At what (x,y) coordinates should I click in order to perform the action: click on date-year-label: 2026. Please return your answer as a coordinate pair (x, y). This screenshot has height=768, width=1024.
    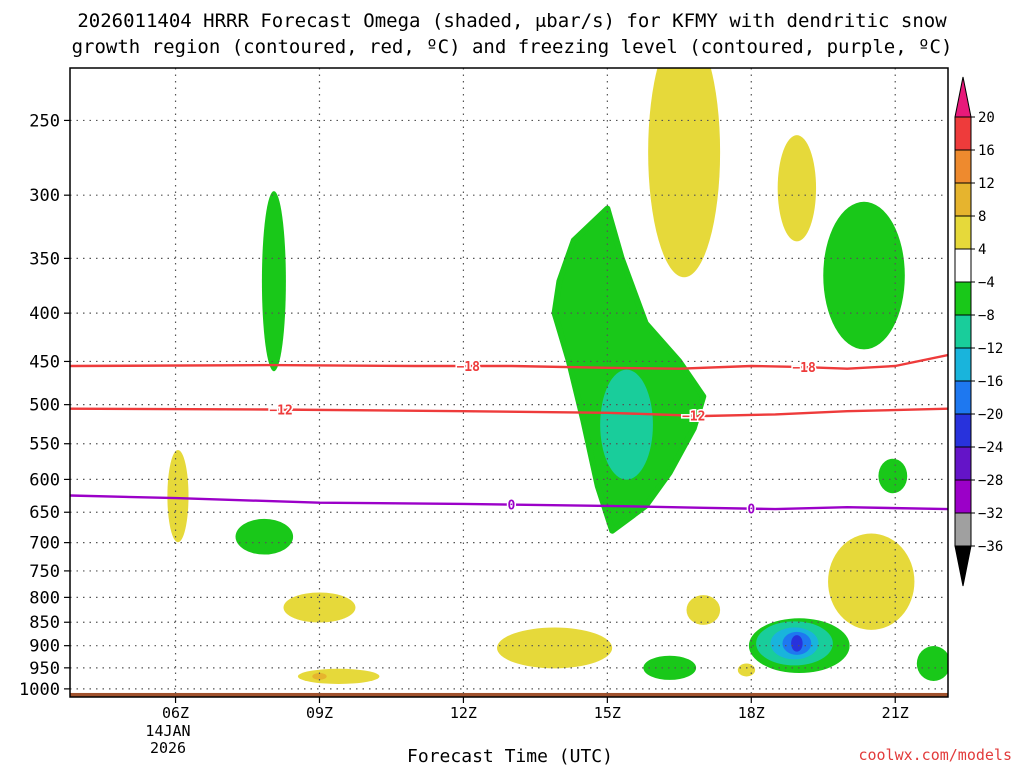
    Looking at the image, I should click on (168, 748).